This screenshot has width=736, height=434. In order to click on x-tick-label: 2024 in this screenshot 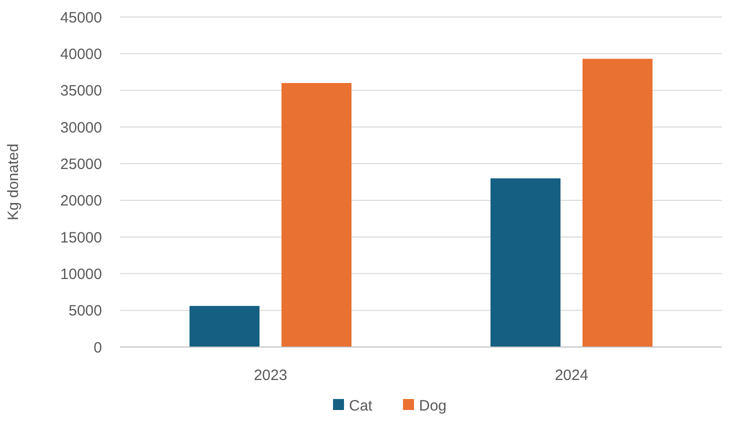, I will do `click(571, 375)`.